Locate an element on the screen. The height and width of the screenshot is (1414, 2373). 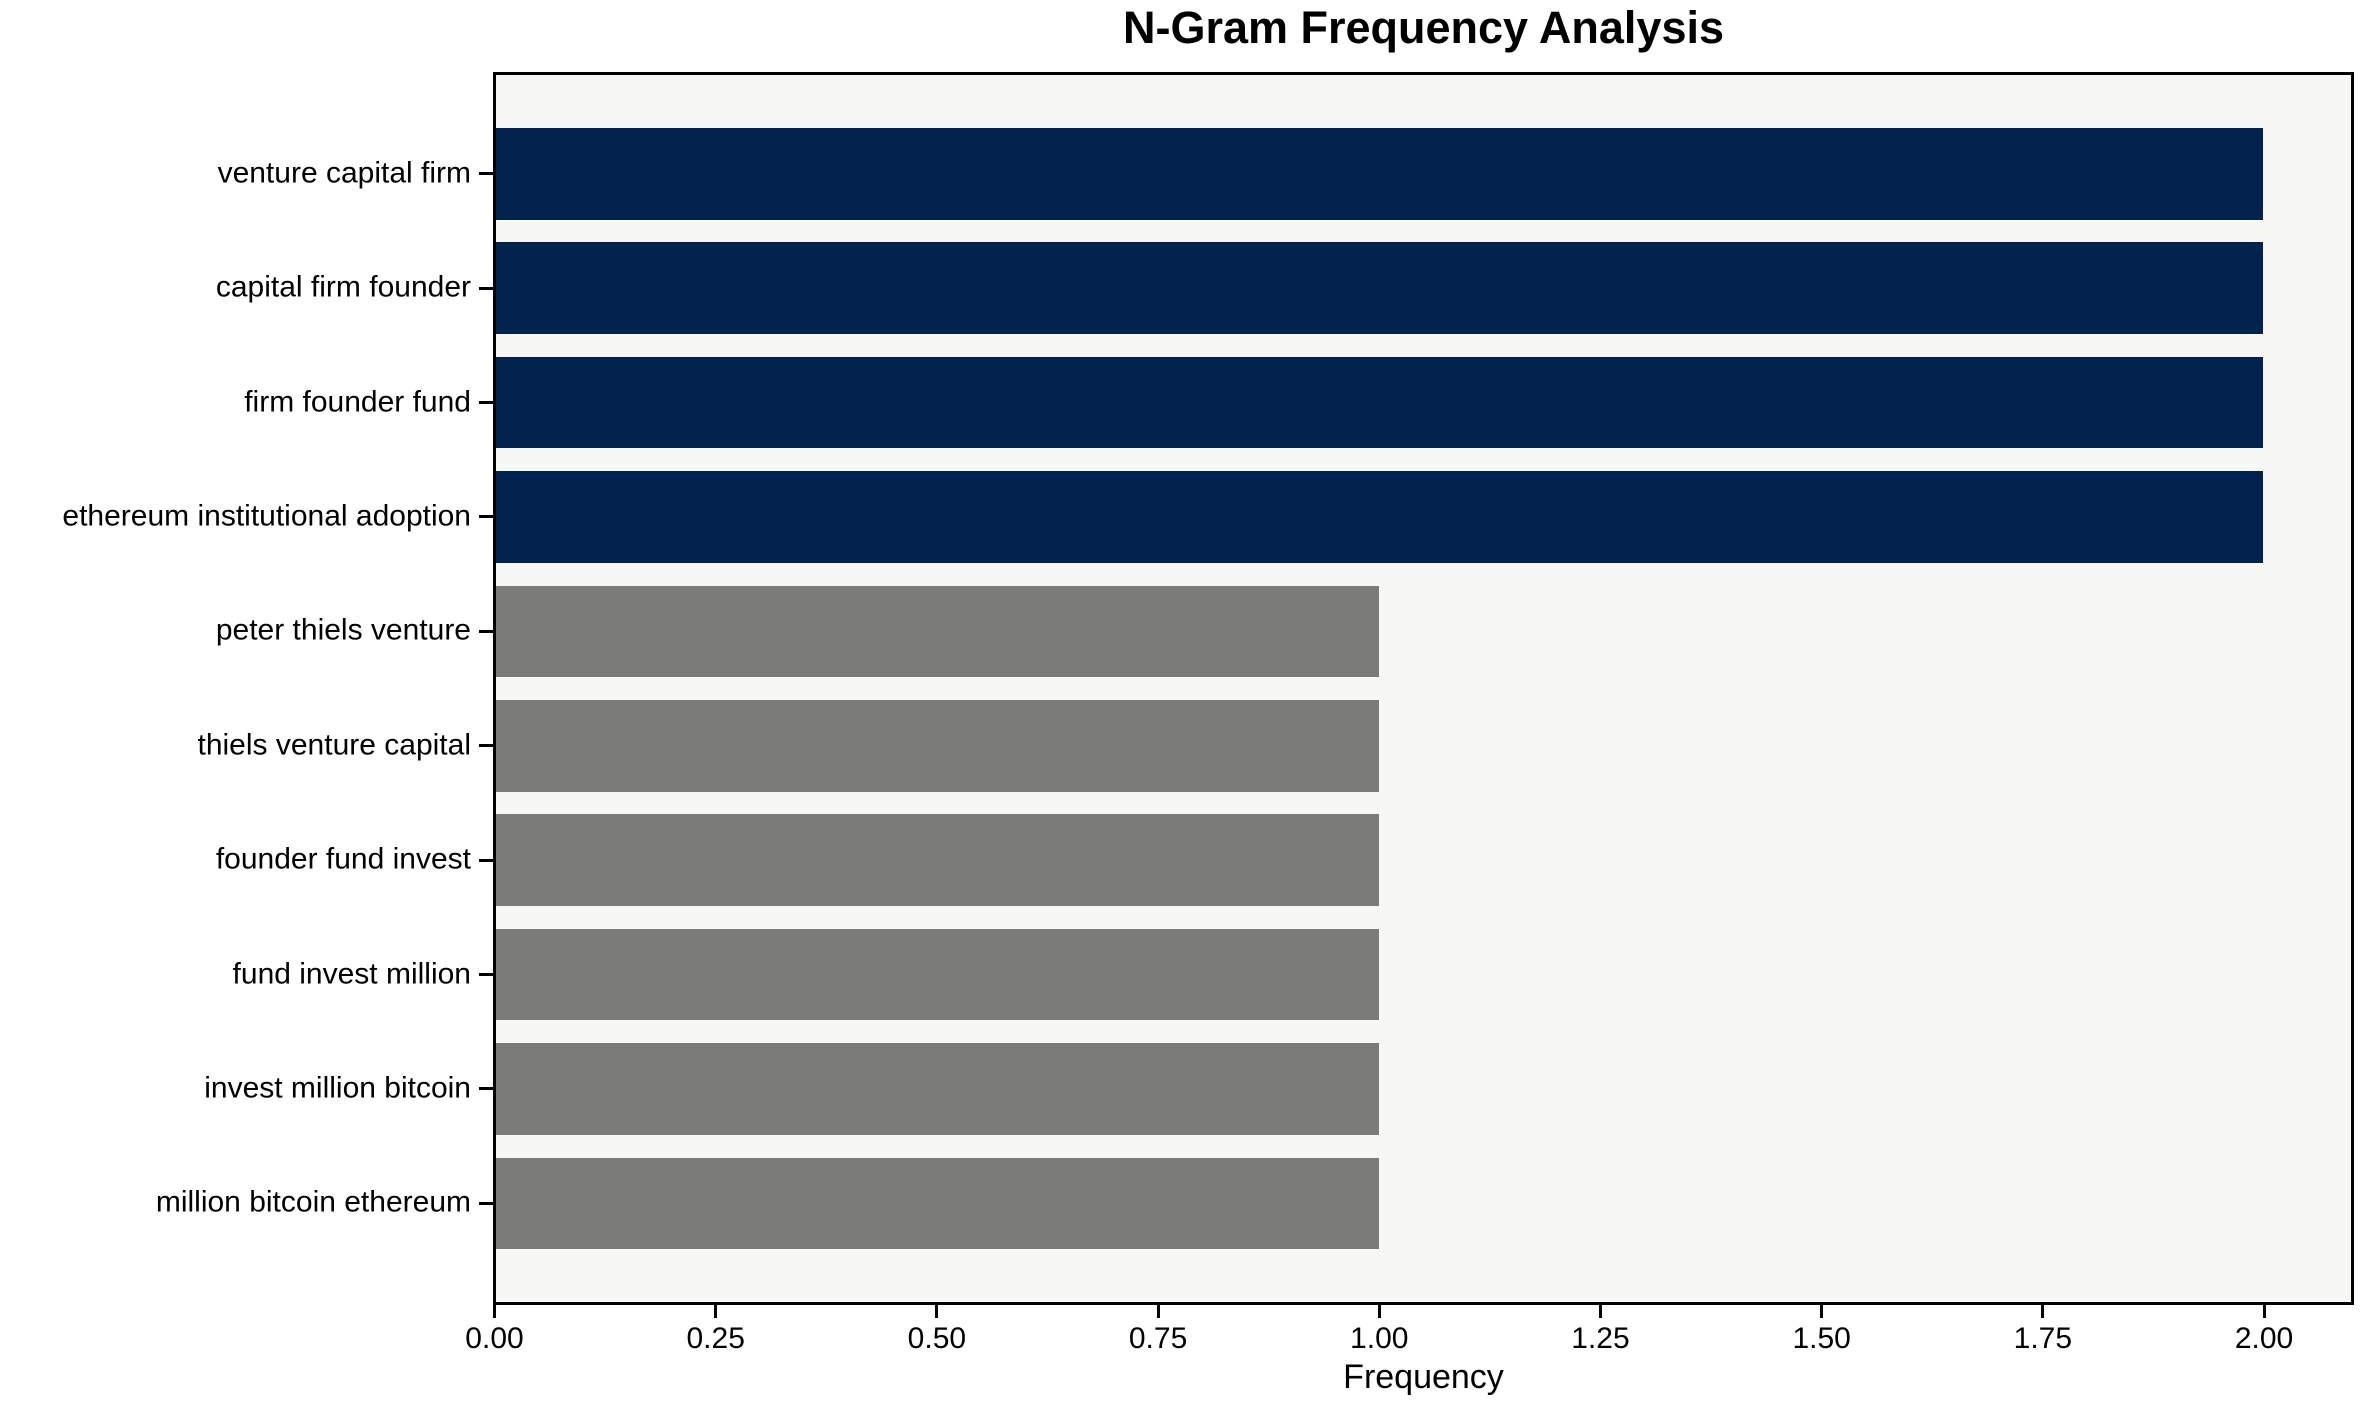
bar-founder-fund-invest is located at coordinates (938, 860).